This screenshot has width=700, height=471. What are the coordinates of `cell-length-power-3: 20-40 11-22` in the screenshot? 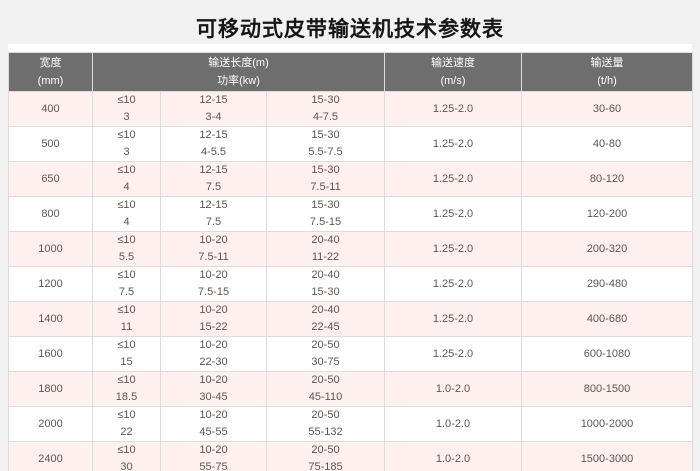 It's located at (325, 249).